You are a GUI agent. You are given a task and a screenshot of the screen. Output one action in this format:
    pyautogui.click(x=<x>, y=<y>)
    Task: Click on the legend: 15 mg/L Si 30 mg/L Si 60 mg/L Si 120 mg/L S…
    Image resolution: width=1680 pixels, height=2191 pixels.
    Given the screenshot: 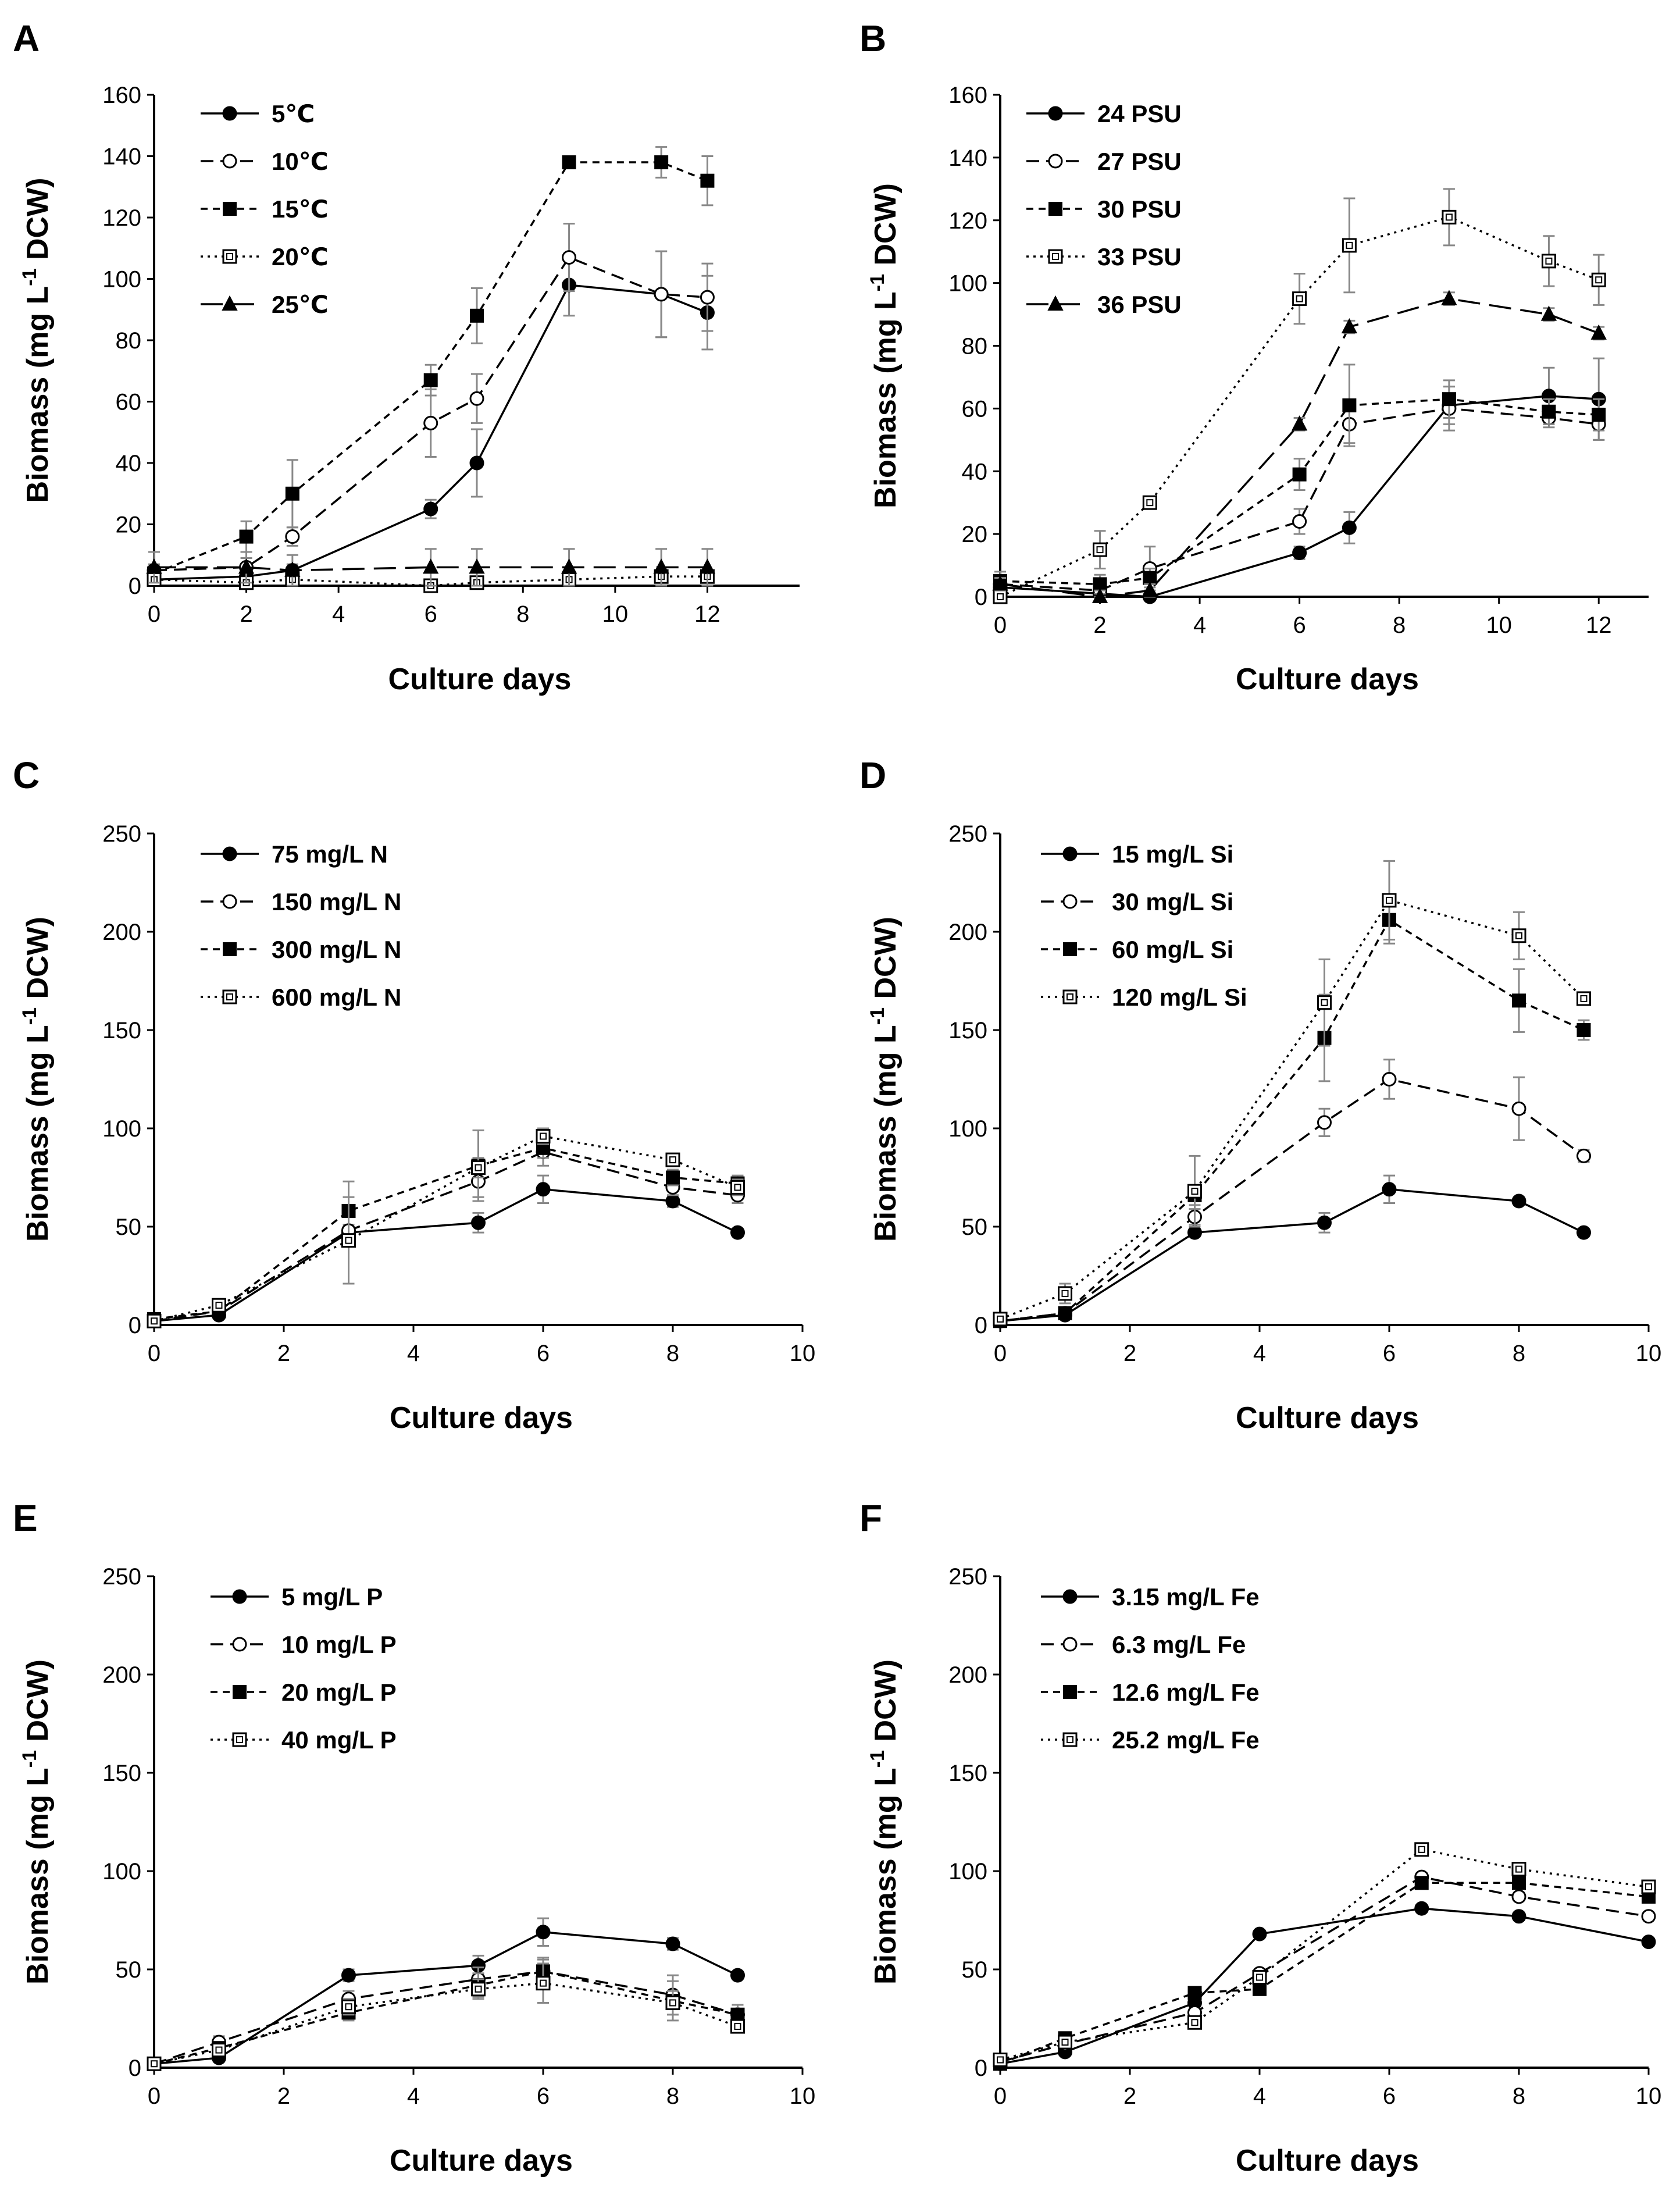 What is the action you would take?
    pyautogui.click(x=1144, y=925)
    